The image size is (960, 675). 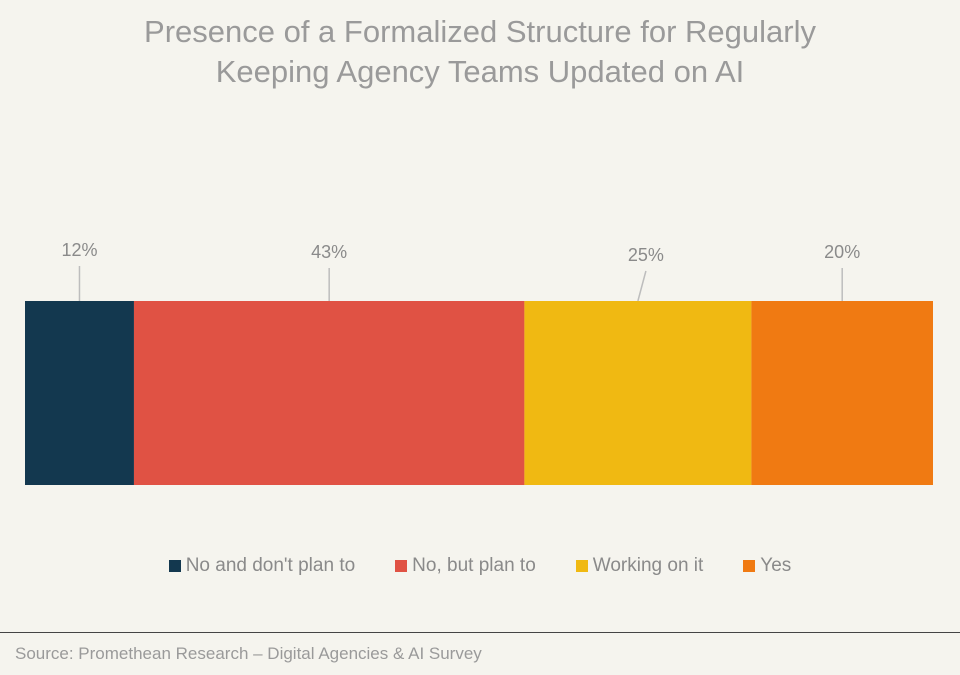 I want to click on data-label-4: 20%, so click(x=842, y=252).